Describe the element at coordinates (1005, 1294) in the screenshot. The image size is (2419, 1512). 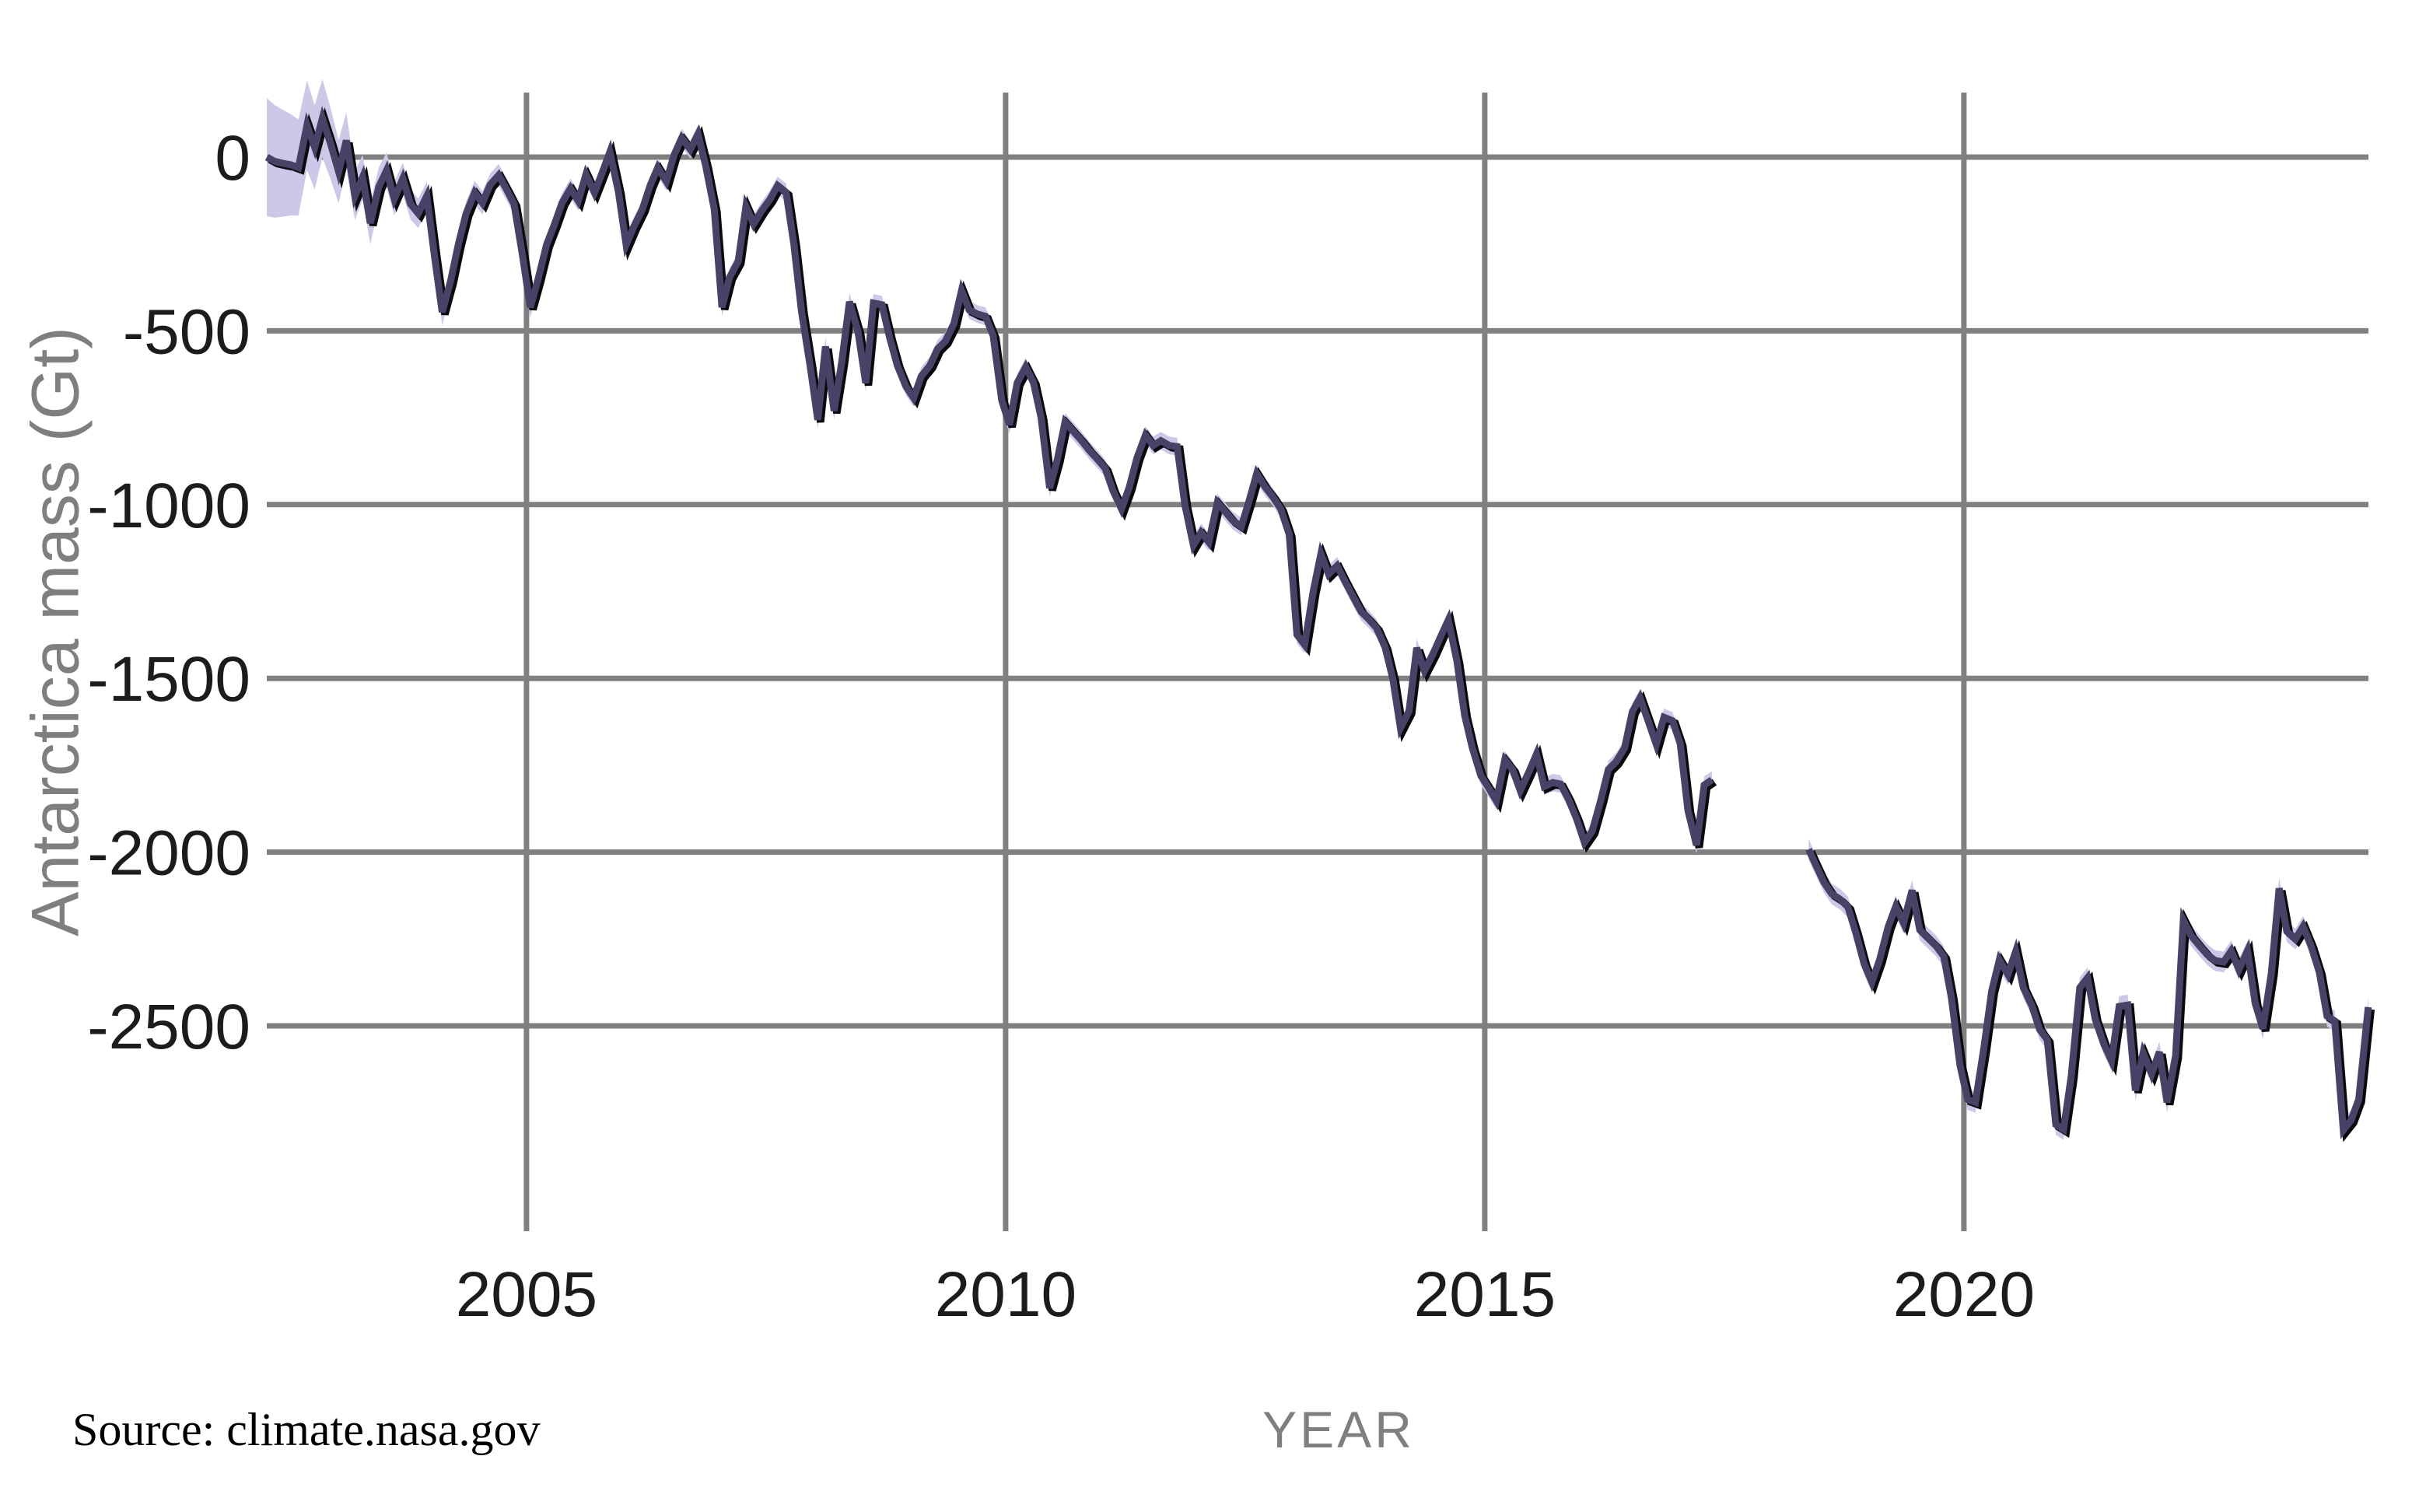
I see `x-tick-label: 2010` at that location.